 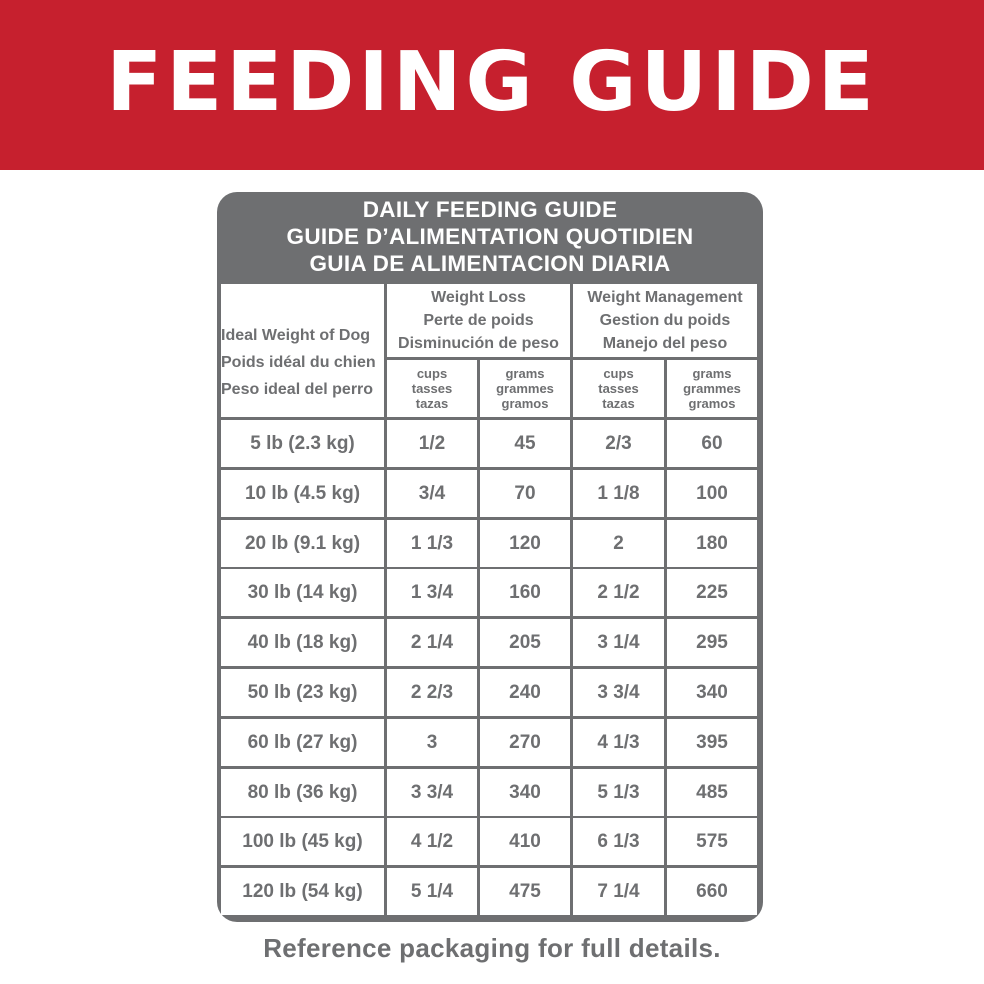 I want to click on table-cell: 2 1/4, so click(x=432, y=642).